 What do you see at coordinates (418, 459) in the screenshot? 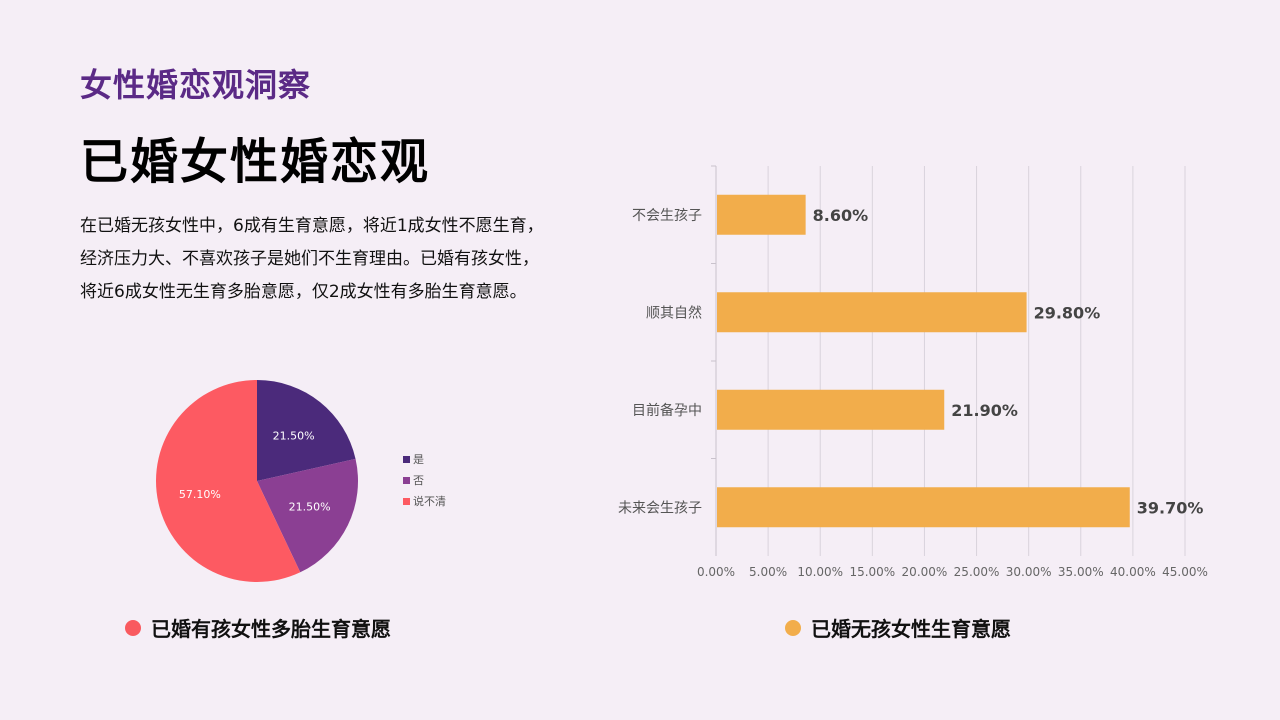
I see `legend-label: 是` at bounding box center [418, 459].